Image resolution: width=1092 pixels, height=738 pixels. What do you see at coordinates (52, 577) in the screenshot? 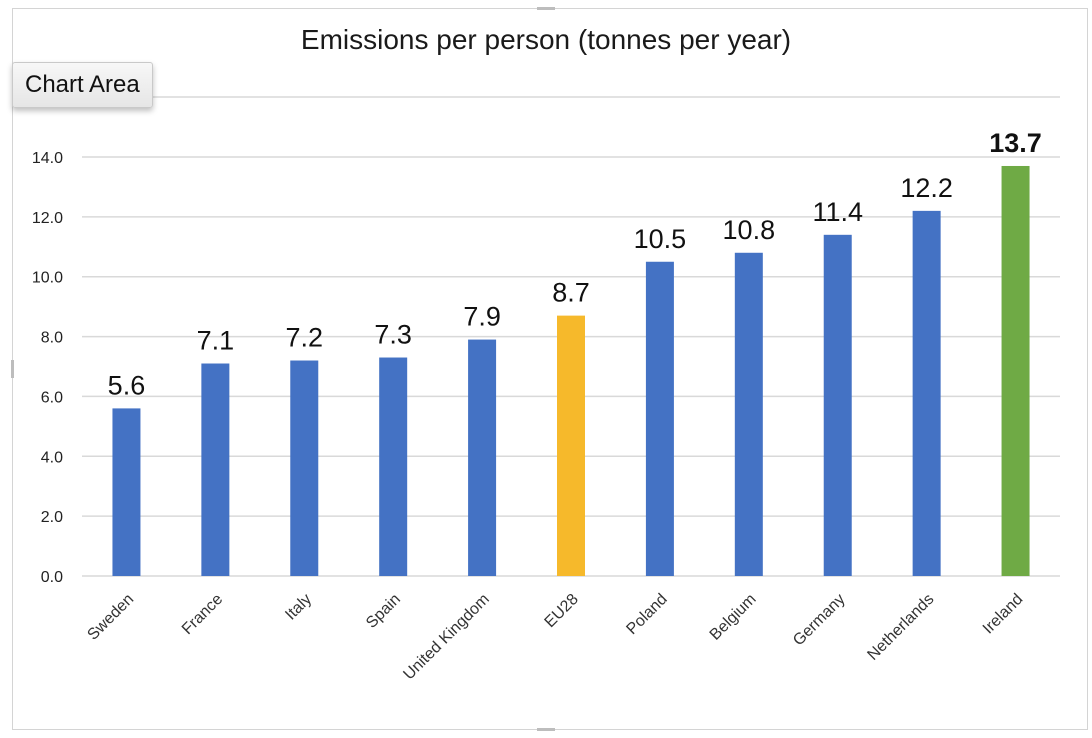
I see `y-tick-label: 0.0` at bounding box center [52, 577].